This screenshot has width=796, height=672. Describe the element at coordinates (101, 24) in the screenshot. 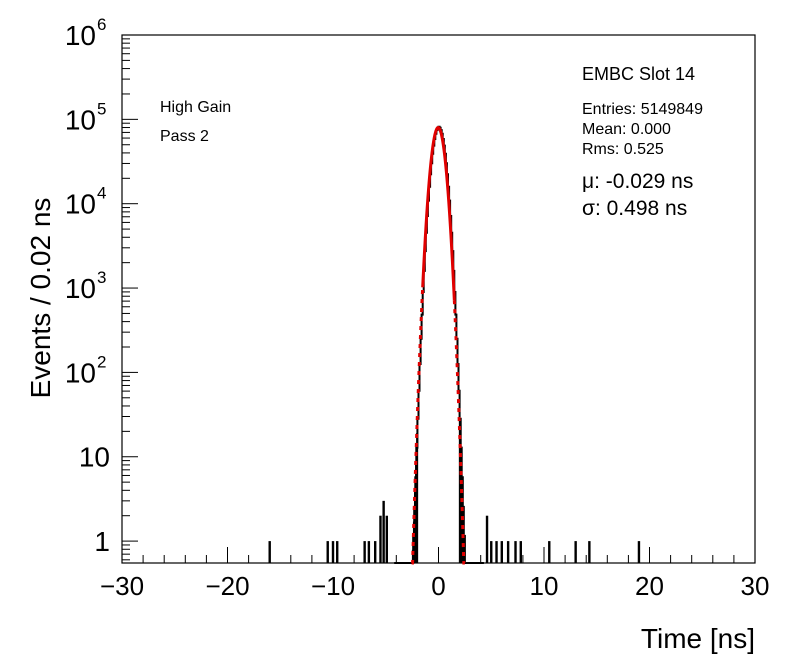

I see `y-tick-label-exponent: 6` at that location.